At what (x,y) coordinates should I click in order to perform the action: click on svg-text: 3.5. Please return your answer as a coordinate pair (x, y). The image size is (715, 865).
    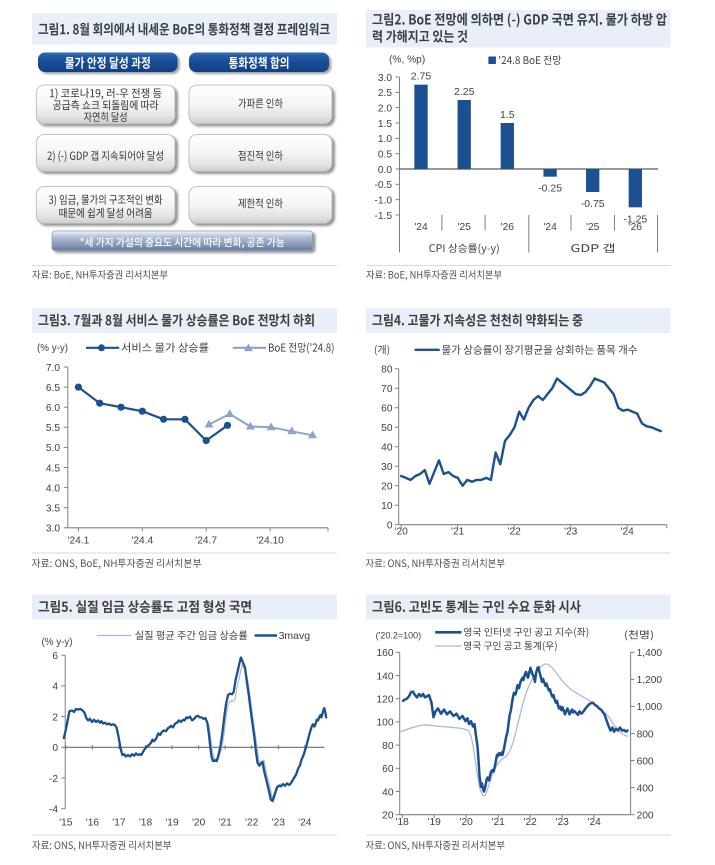
    Looking at the image, I should click on (53, 509).